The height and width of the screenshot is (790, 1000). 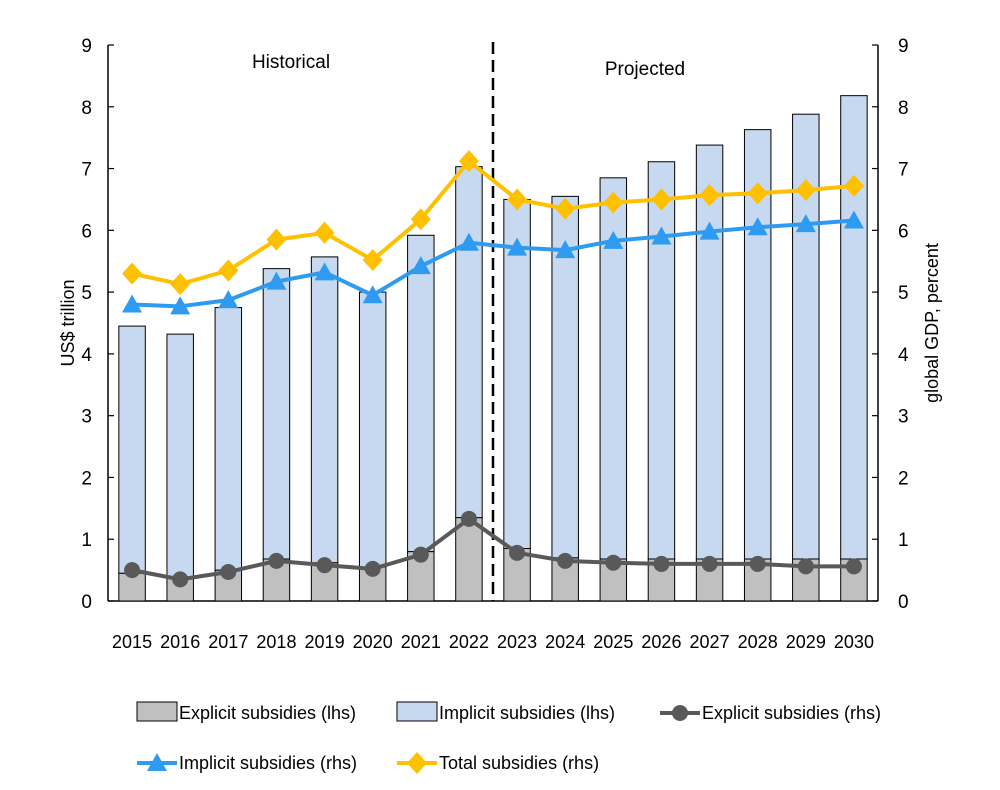 I want to click on x-tick-label: 2024, so click(x=565, y=642).